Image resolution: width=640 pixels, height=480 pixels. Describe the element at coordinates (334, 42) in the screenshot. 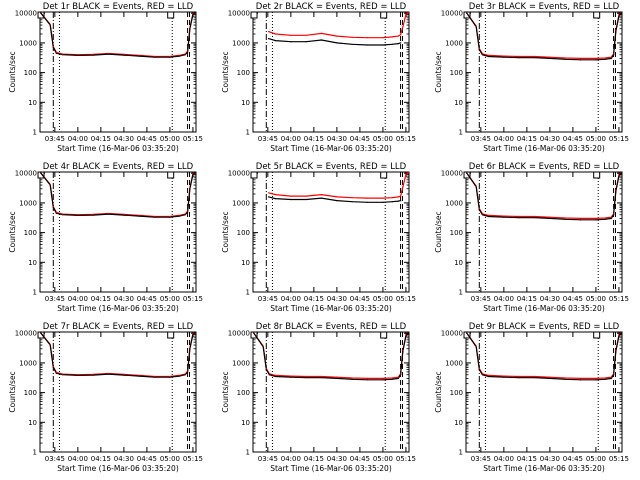

I see `series-line-events` at that location.